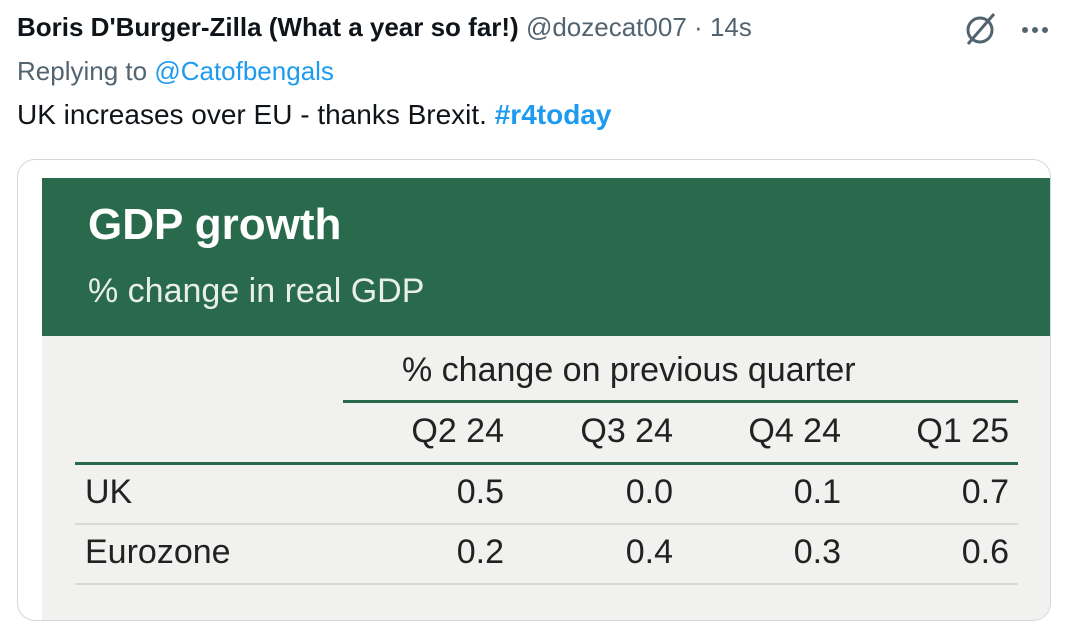  Describe the element at coordinates (962, 431) in the screenshot. I see `column-header: Q1 25` at that location.